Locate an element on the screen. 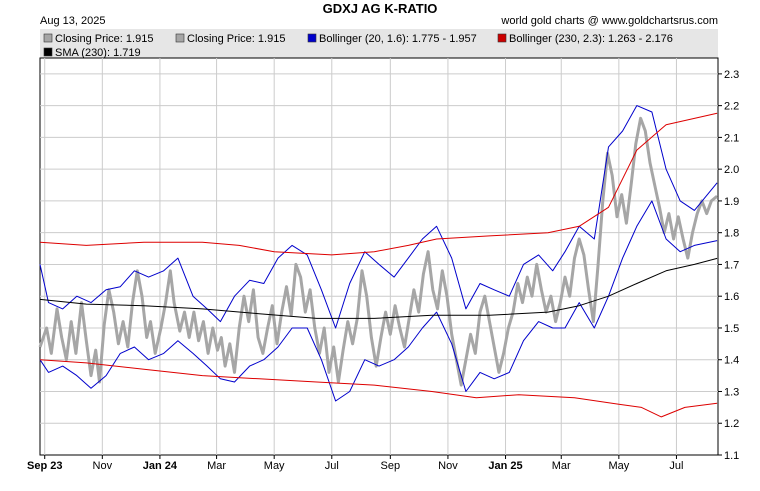  chart-date: Aug 13, 2025 is located at coordinates (72, 21).